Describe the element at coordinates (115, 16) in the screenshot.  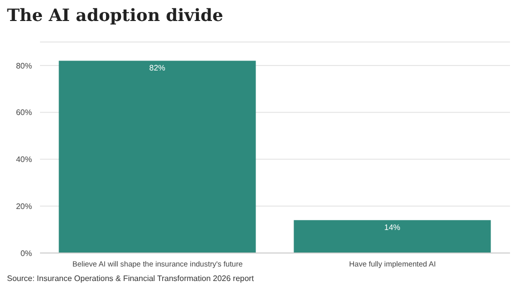
I see `chart-title: The AI adoption divide` at that location.